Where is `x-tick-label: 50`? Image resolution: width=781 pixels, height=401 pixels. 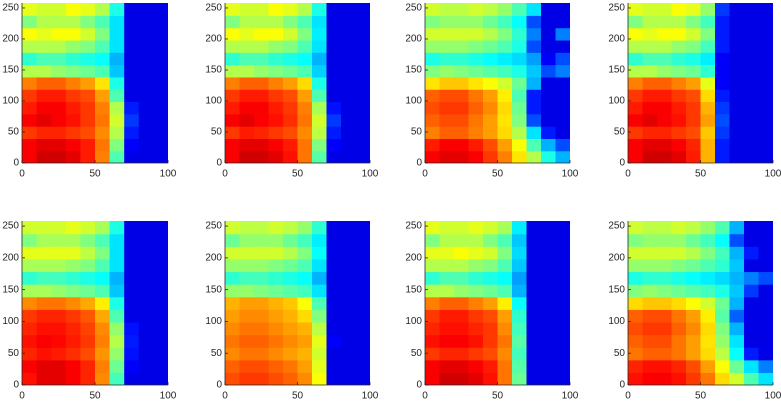
x-tick-label: 50 is located at coordinates (498, 396).